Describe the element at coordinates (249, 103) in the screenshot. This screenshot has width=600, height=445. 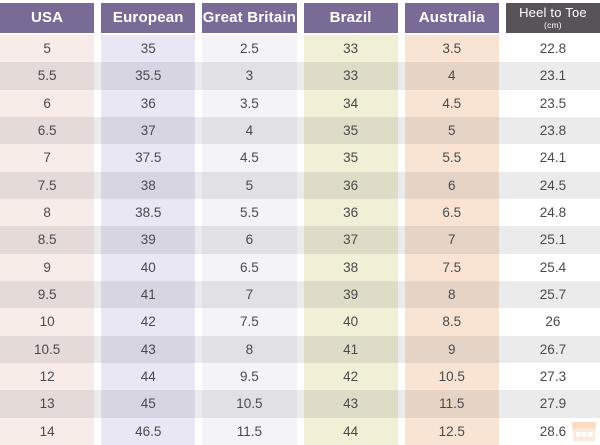
I see `table-cell-great-britain: 3.5` at that location.